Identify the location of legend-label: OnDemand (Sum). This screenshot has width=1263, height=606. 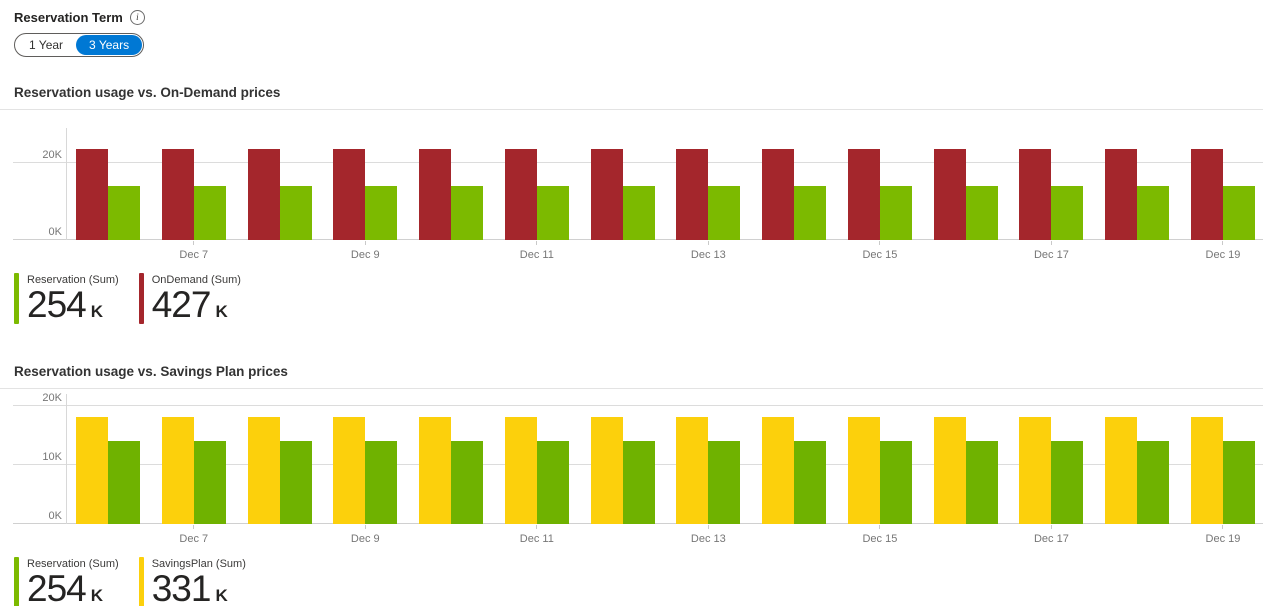
(196, 280).